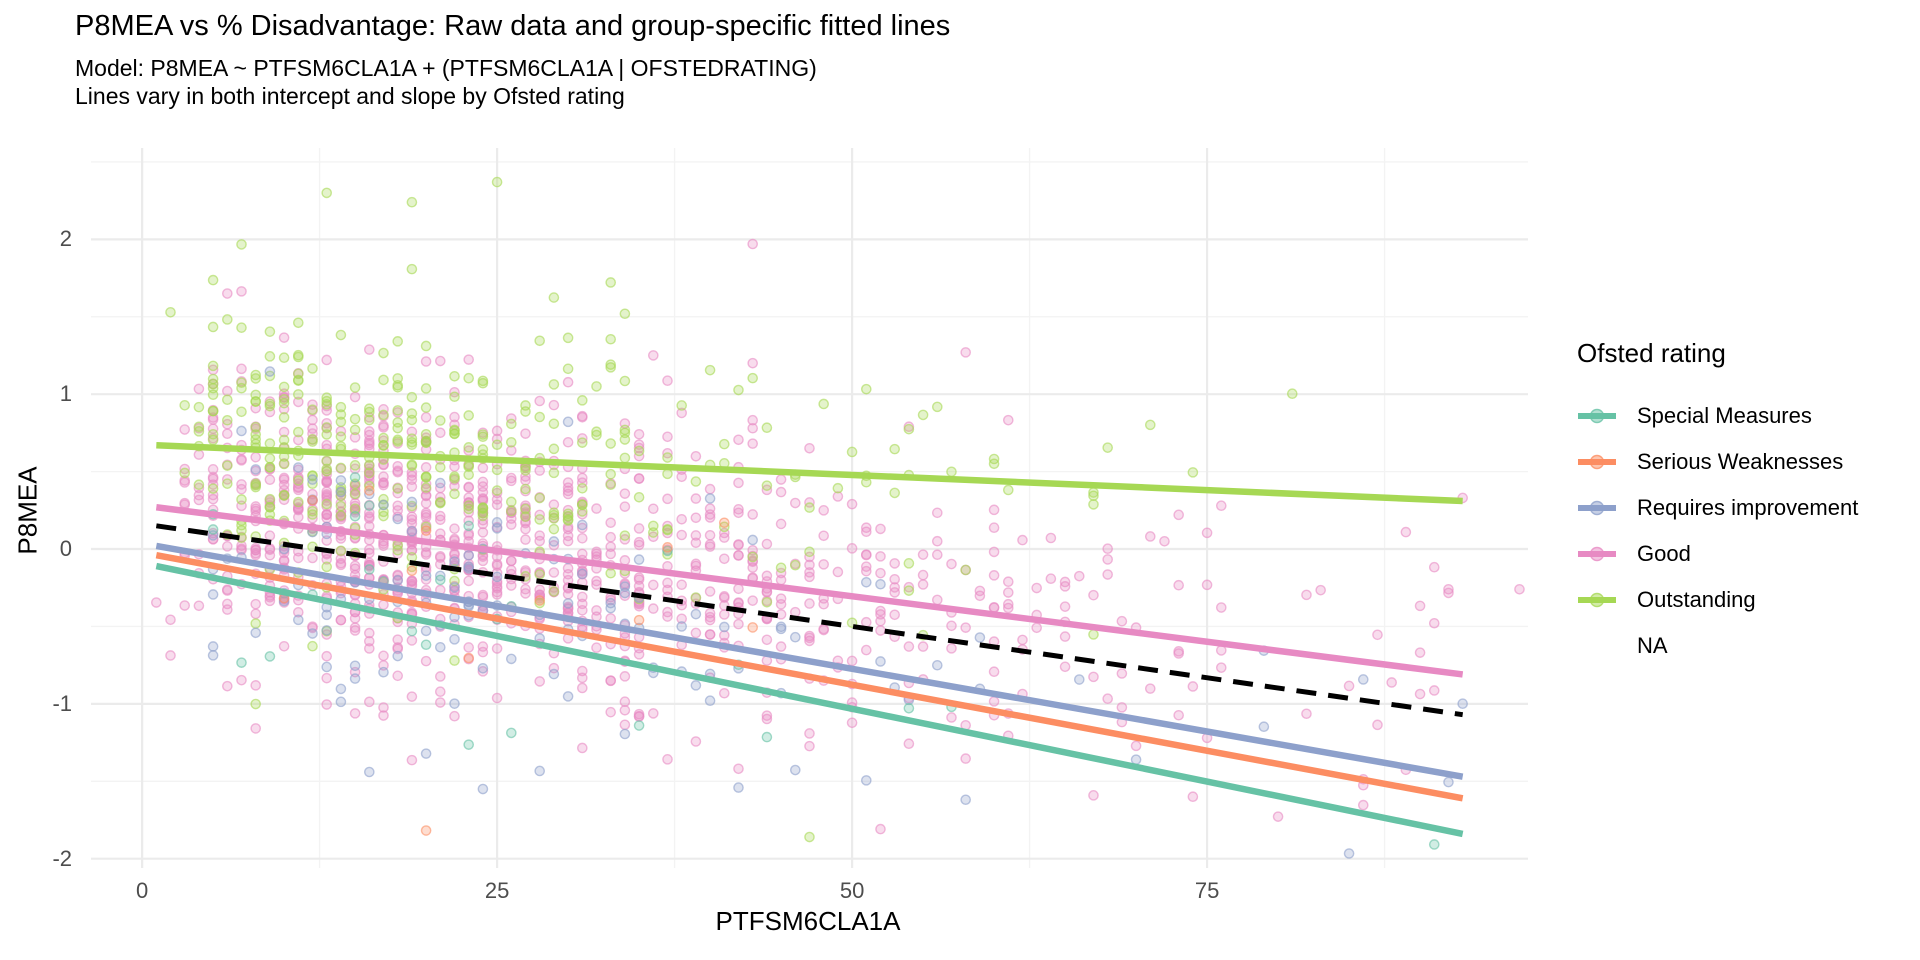 The width and height of the screenshot is (1920, 960). I want to click on x-tick-label: 50, so click(852, 890).